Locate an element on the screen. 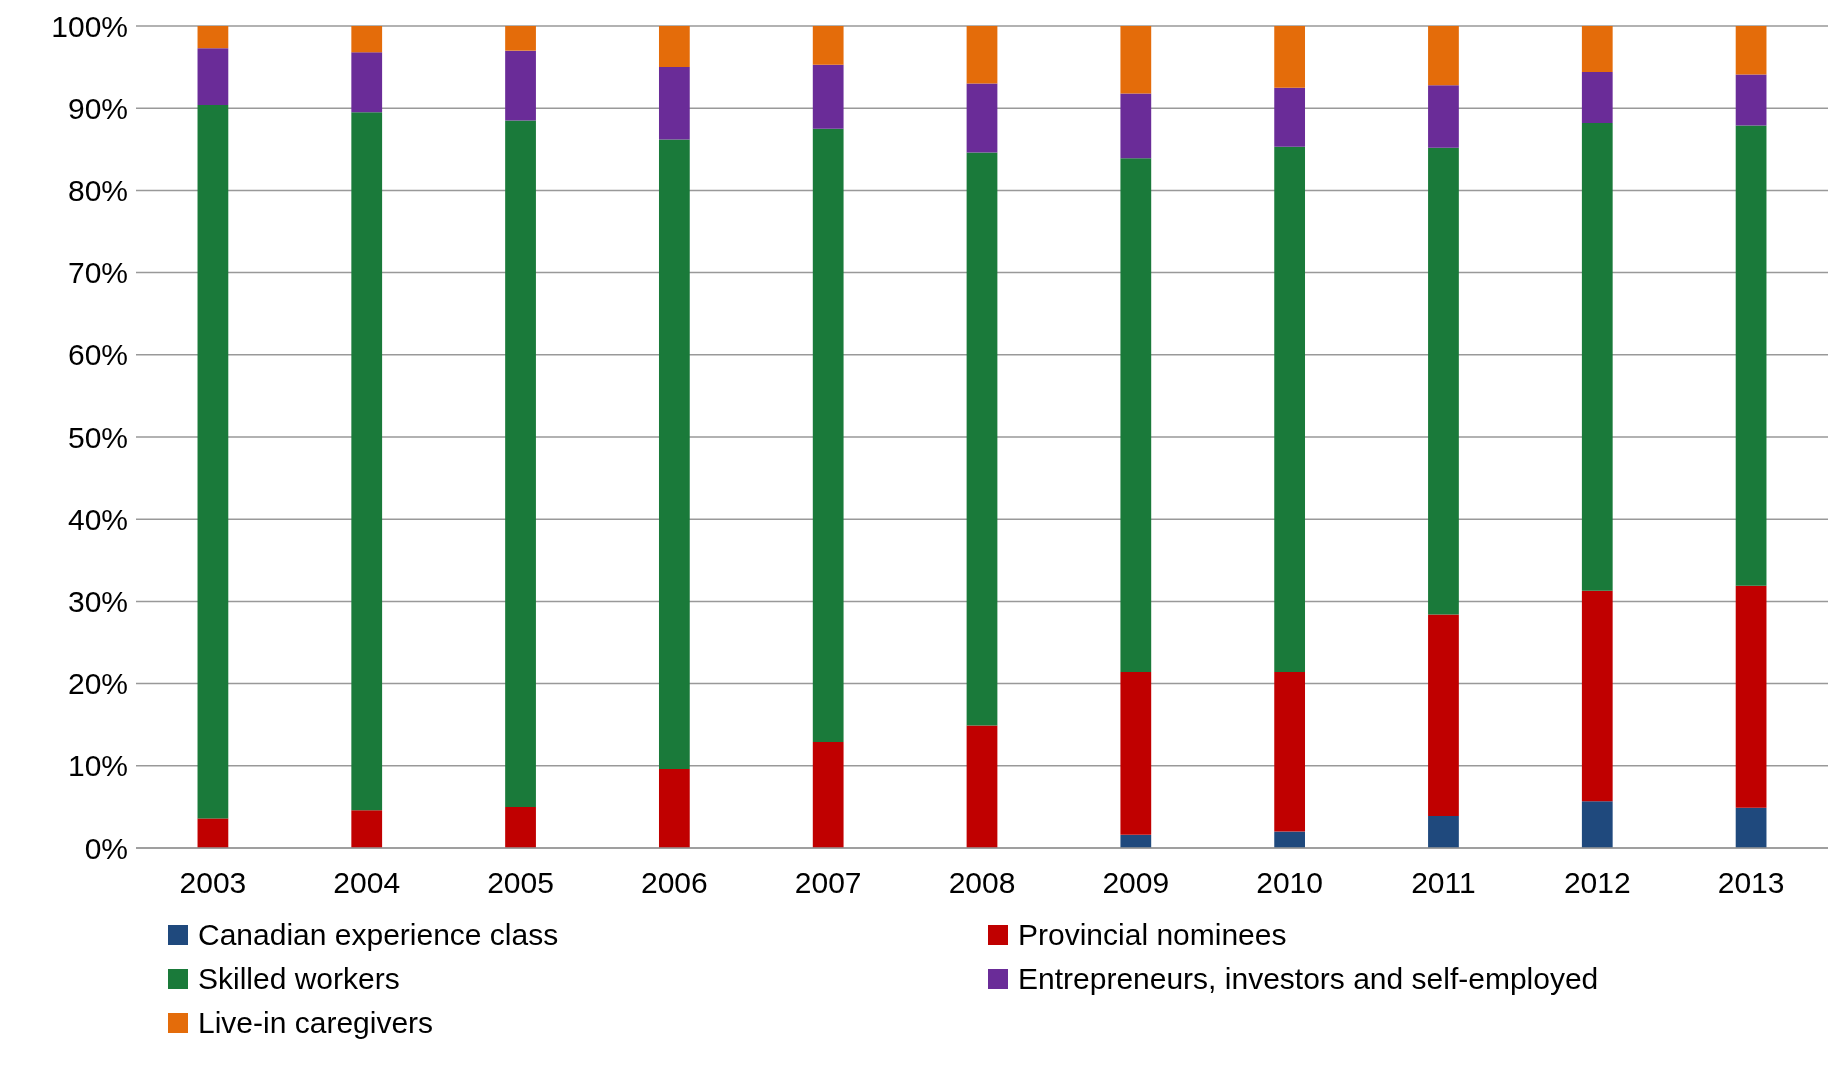 The height and width of the screenshot is (1084, 1835). y-tick-label: 80% is located at coordinates (97, 191).